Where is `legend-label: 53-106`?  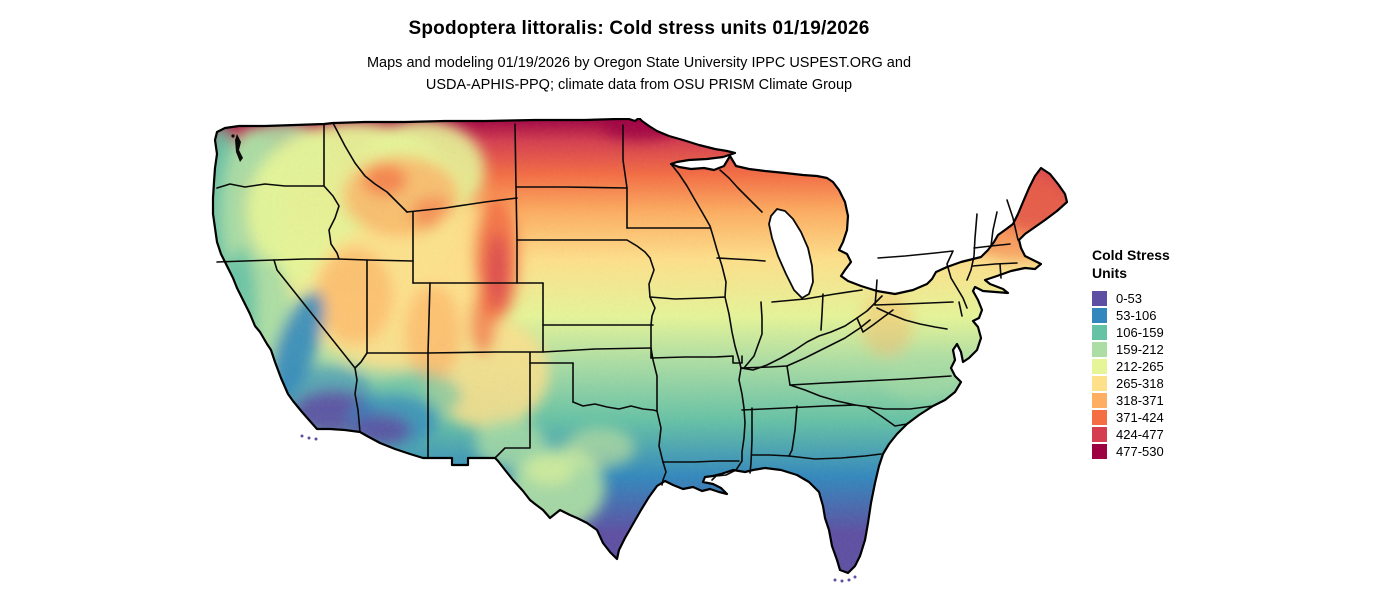 legend-label: 53-106 is located at coordinates (1136, 315).